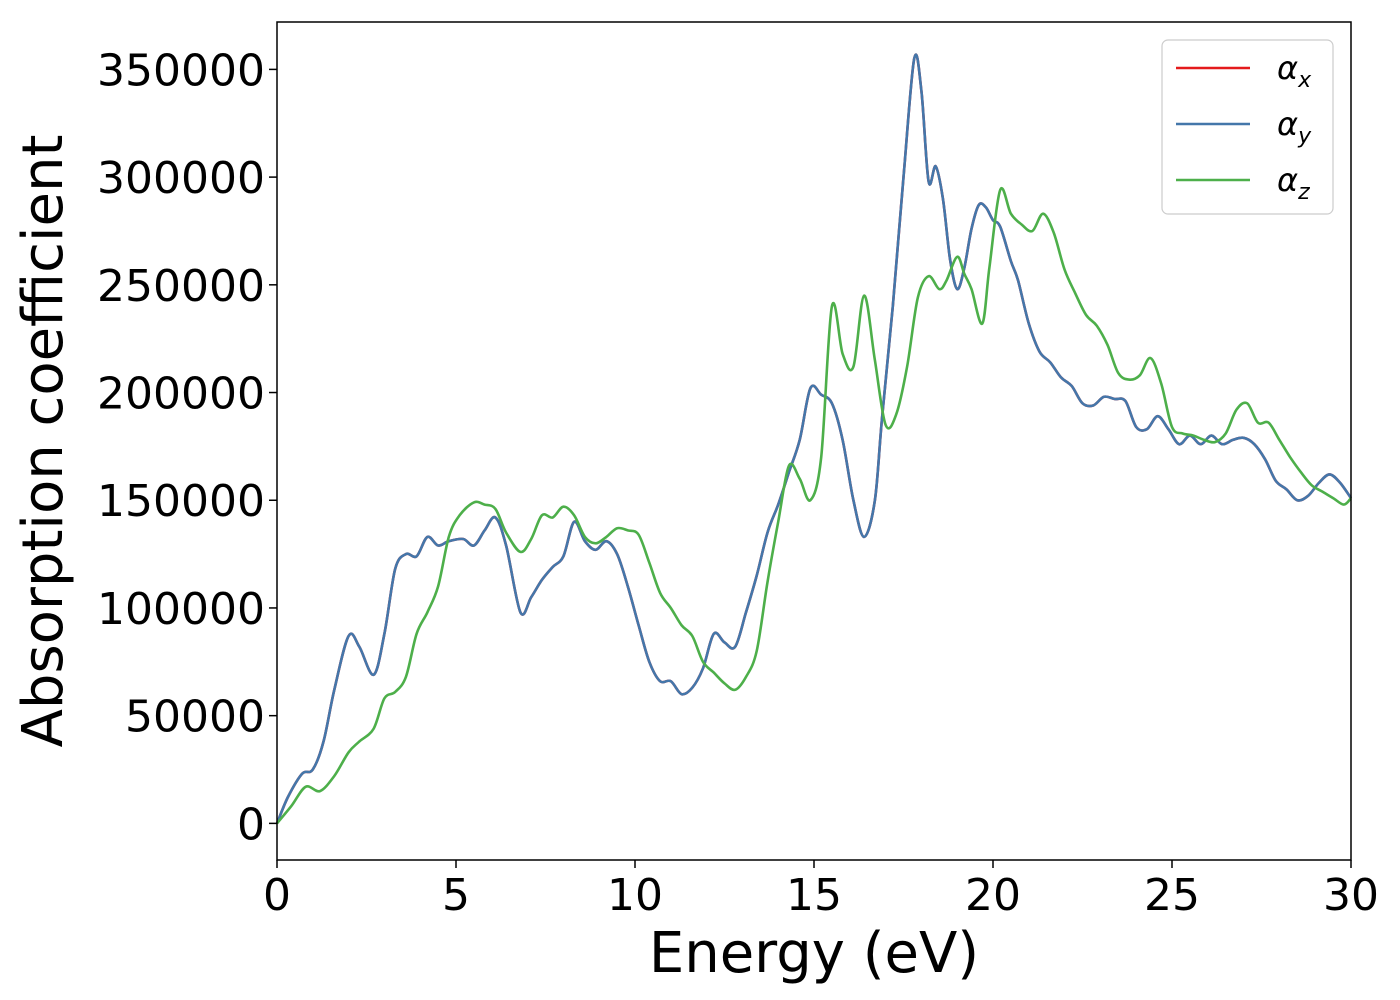 The image size is (1400, 1000). I want to click on x-tick-label: 5, so click(456, 895).